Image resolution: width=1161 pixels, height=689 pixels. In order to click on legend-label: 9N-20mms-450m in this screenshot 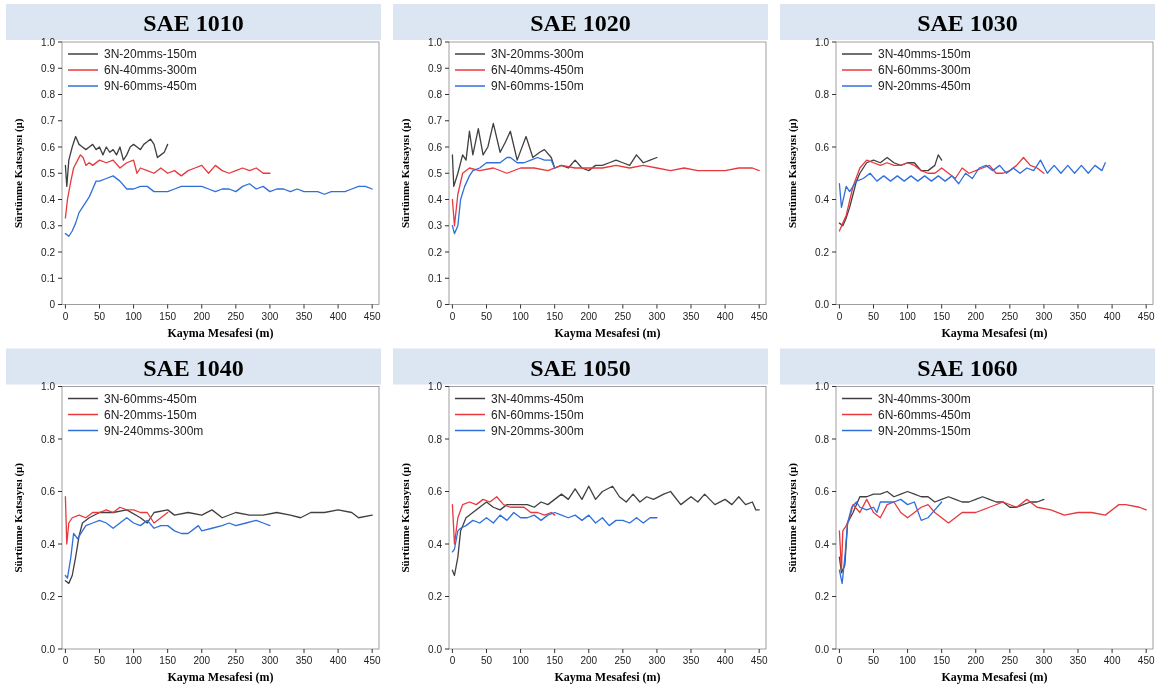, I will do `click(924, 86)`.